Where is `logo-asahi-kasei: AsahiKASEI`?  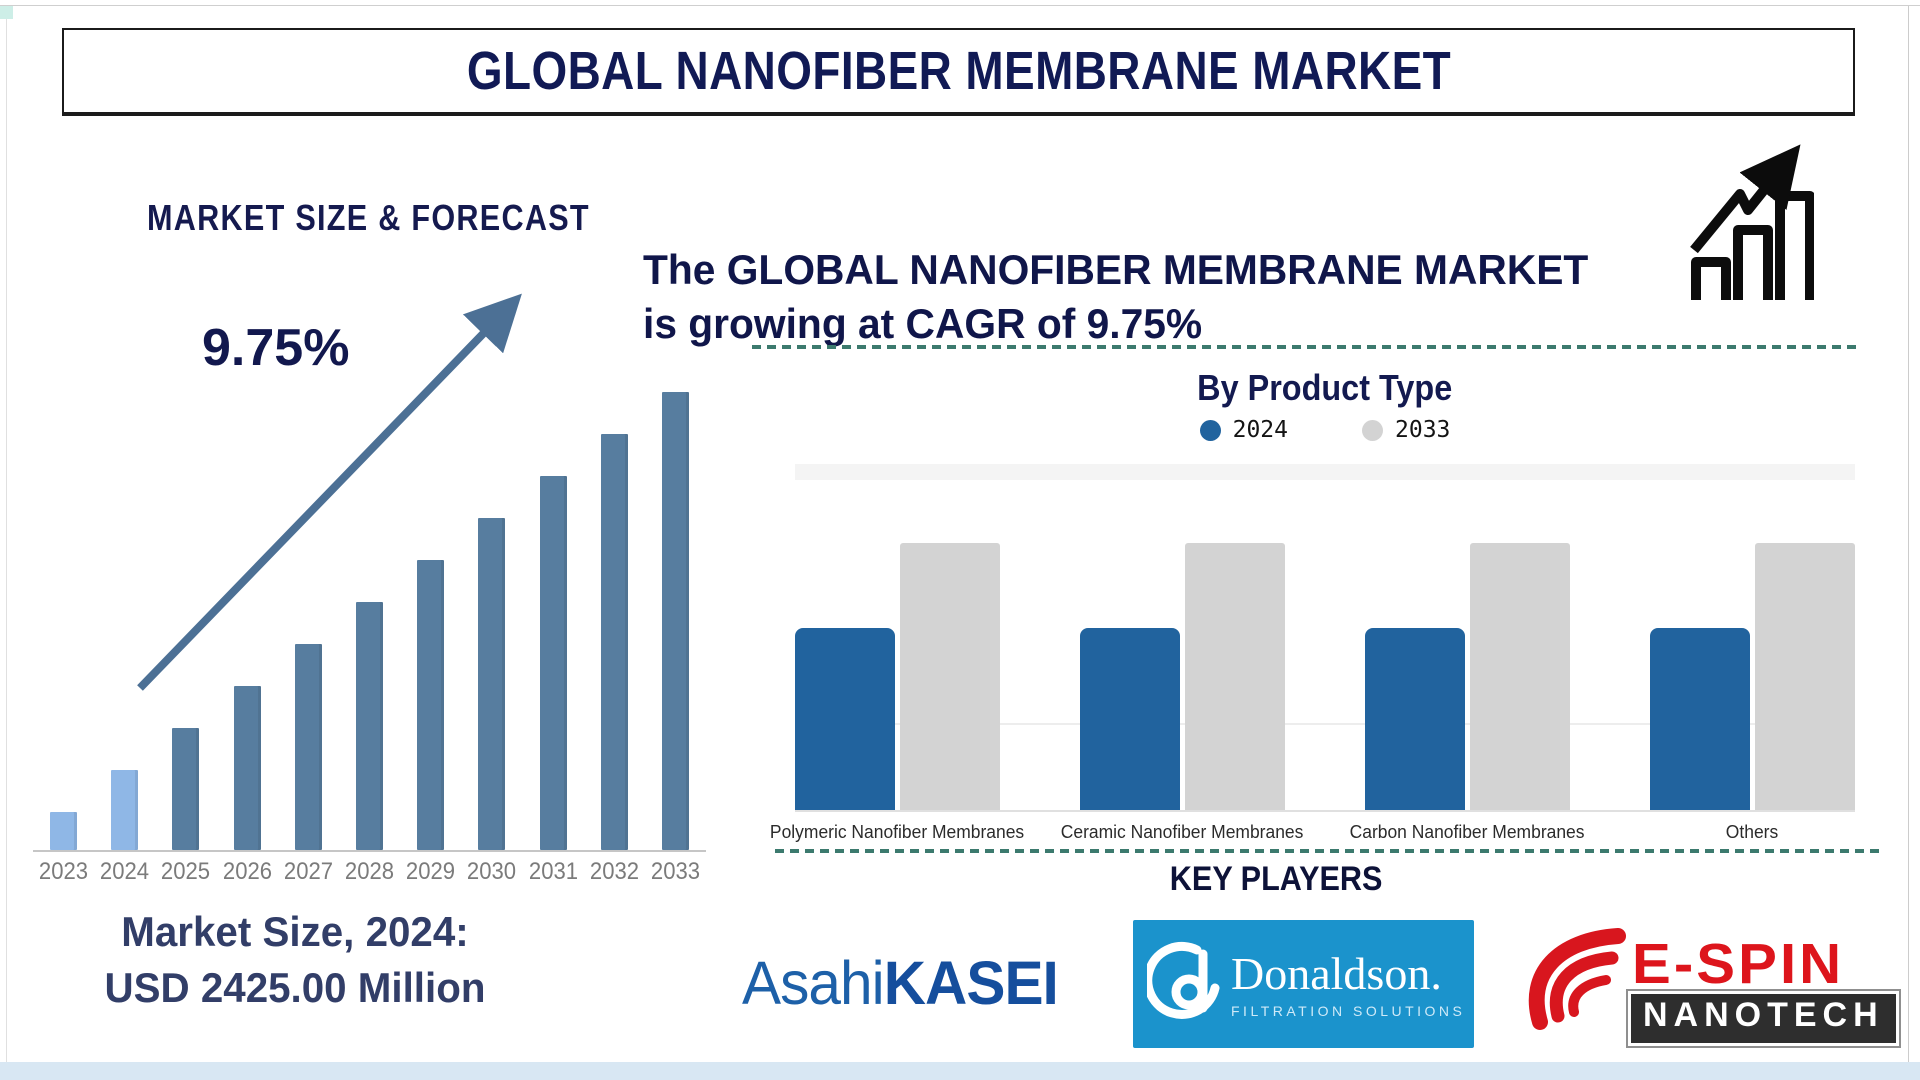
logo-asahi-kasei: AsahiKASEI is located at coordinates (900, 983).